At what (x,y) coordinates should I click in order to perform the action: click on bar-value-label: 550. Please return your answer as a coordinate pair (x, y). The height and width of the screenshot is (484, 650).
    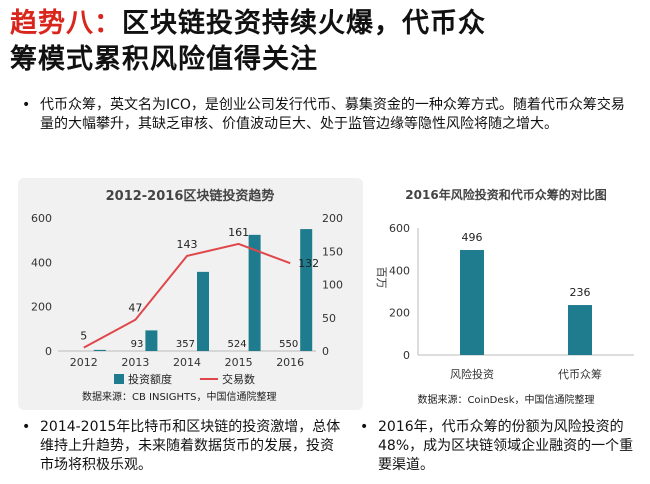
    Looking at the image, I should click on (288, 344).